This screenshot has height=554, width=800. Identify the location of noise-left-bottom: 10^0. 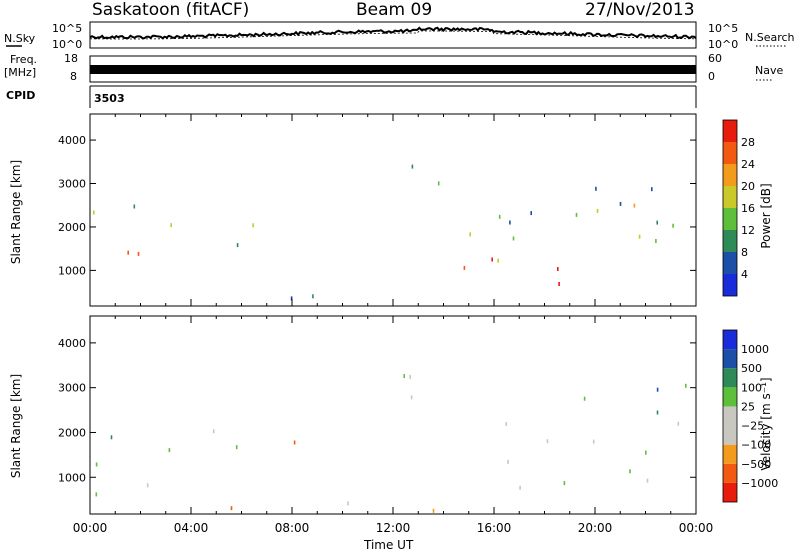
(67, 44).